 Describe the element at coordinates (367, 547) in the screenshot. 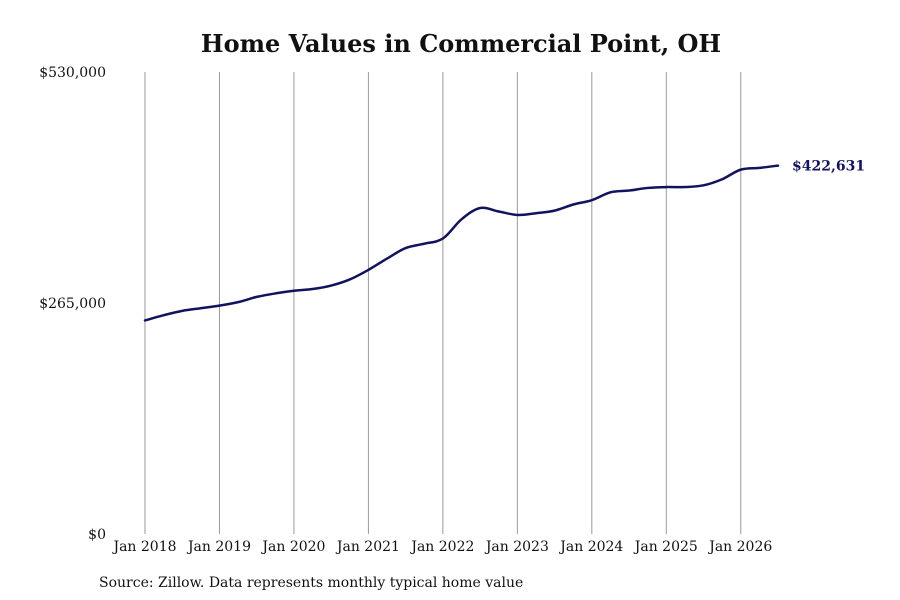

I see `x-tick-label: Jan 2021` at that location.